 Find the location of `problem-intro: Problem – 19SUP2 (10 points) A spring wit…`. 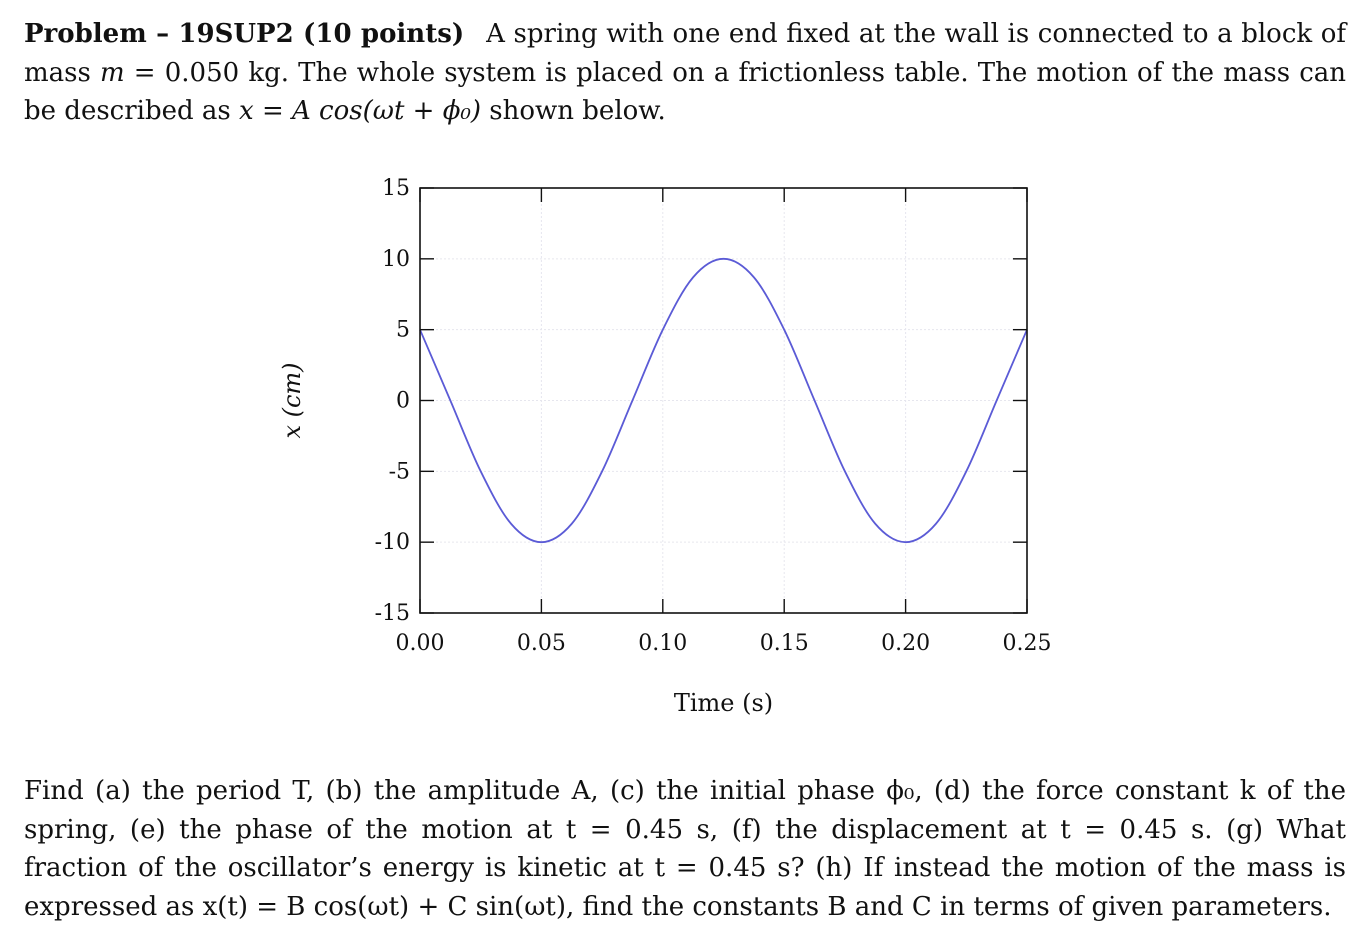

problem-intro: Problem – 19SUP2 (10 points) A spring wit… is located at coordinates (685, 73).